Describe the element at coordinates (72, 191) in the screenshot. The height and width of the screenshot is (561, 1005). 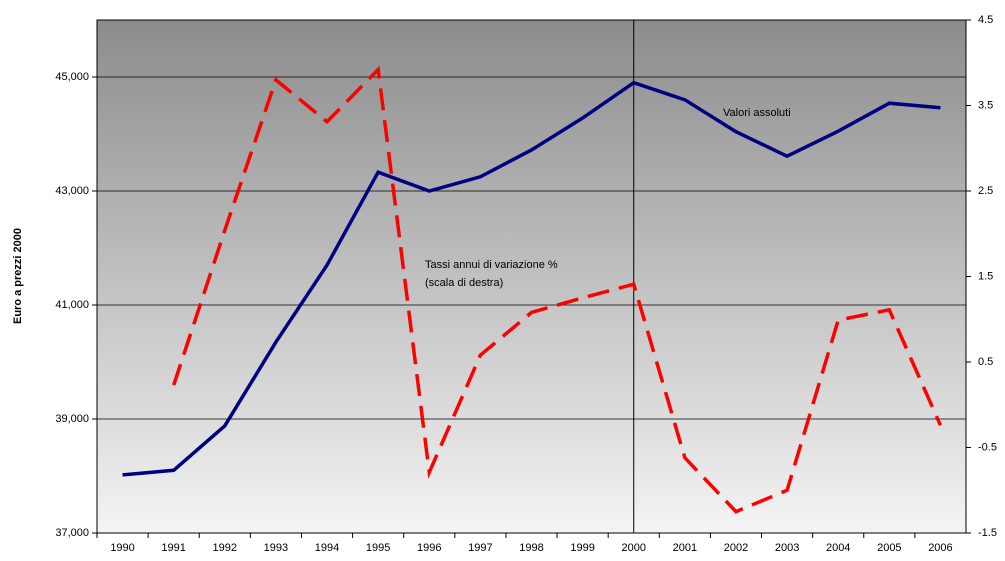
I see `y-tick-label: 43,000` at that location.